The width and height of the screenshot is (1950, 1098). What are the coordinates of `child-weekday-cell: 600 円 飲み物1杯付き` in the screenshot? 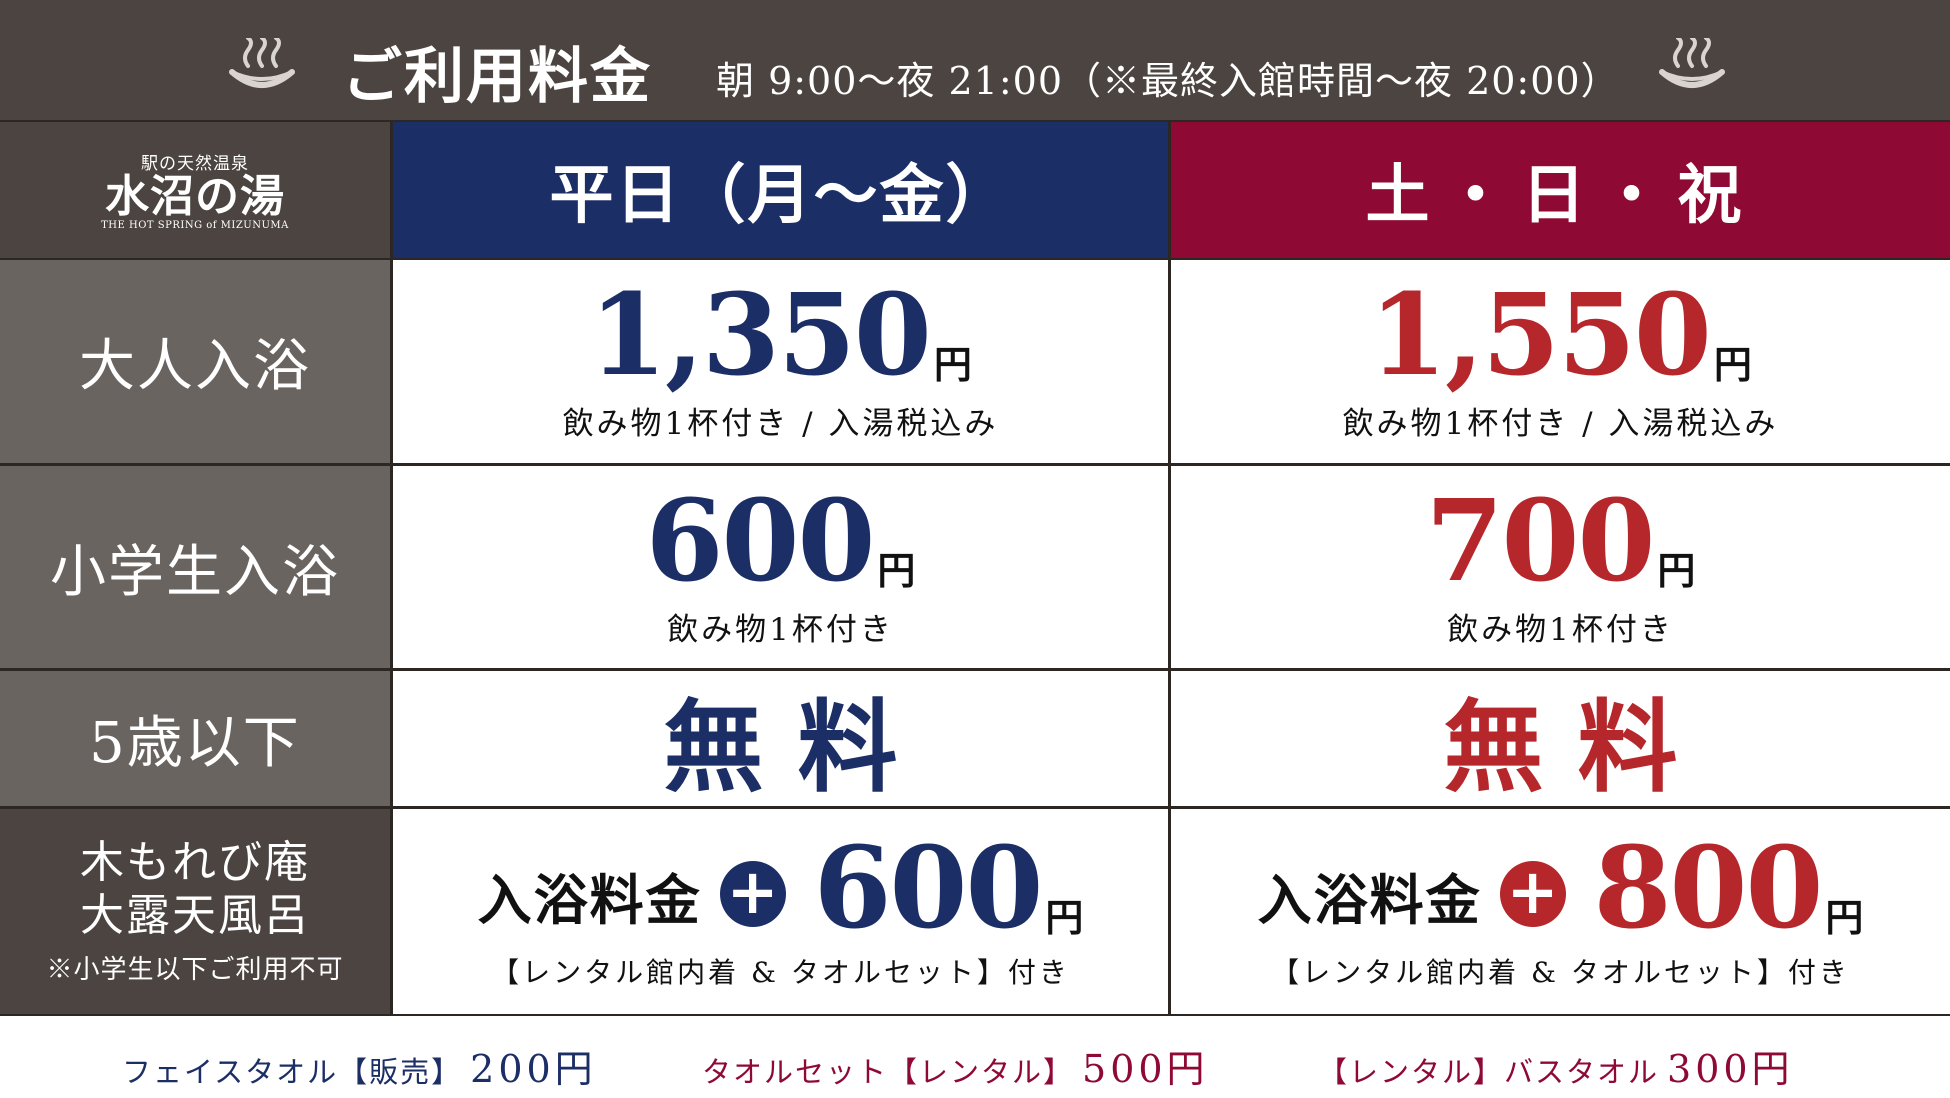 It's located at (780, 567).